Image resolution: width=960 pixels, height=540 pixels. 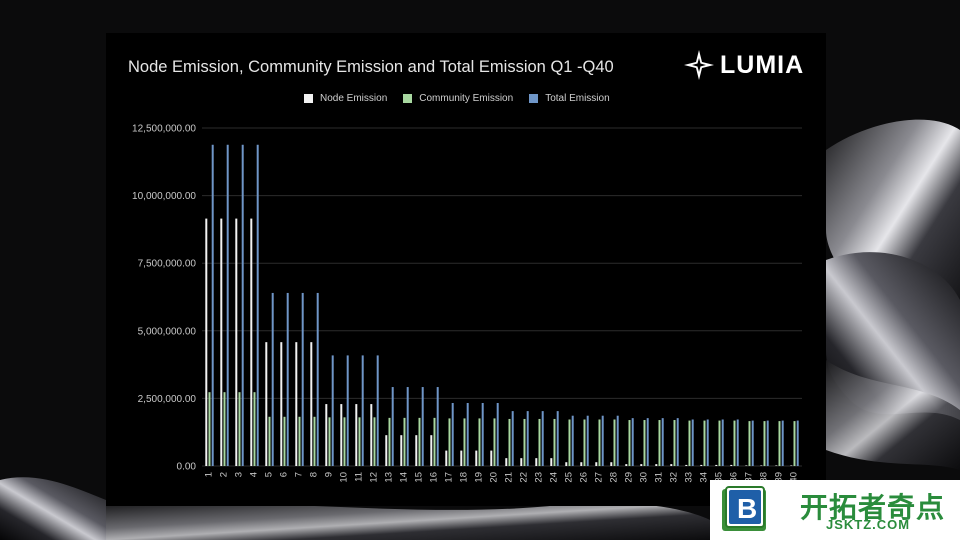 I want to click on x-tick-label: 7, so click(x=299, y=474).